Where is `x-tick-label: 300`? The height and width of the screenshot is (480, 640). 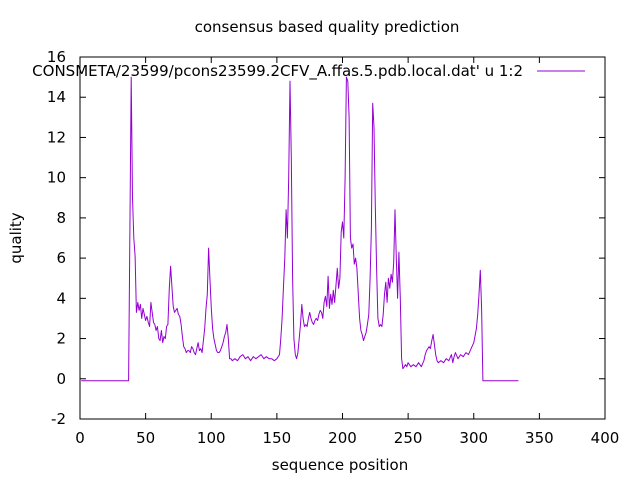
x-tick-label: 300 is located at coordinates (473, 438).